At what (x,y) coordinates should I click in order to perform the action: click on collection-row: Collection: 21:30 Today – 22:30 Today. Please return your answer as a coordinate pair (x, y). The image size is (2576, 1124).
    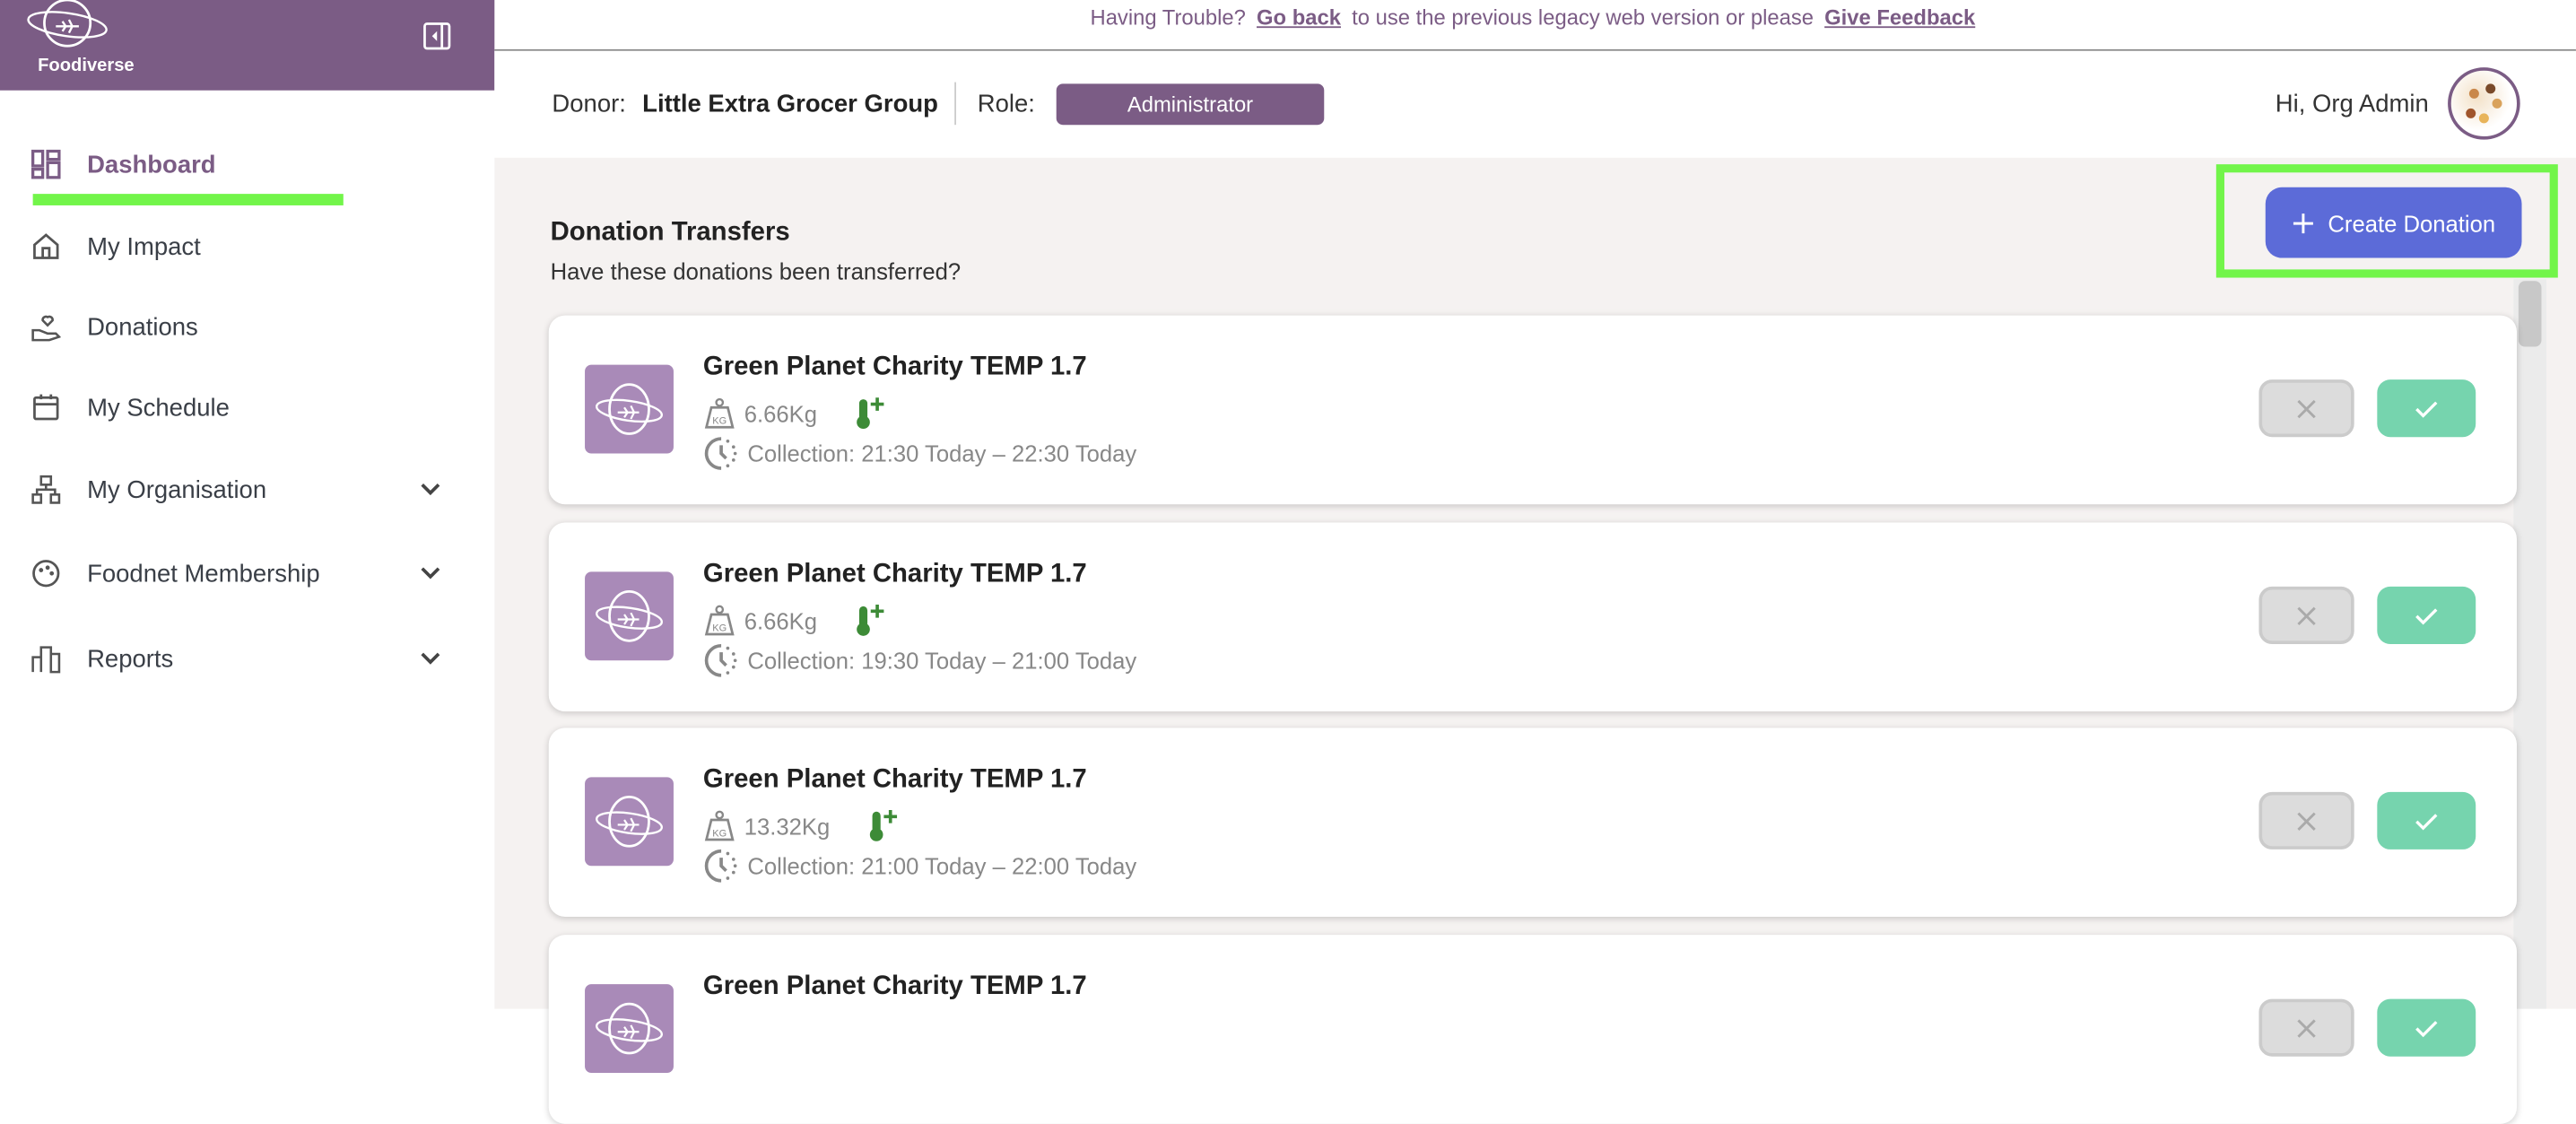
    Looking at the image, I should click on (919, 453).